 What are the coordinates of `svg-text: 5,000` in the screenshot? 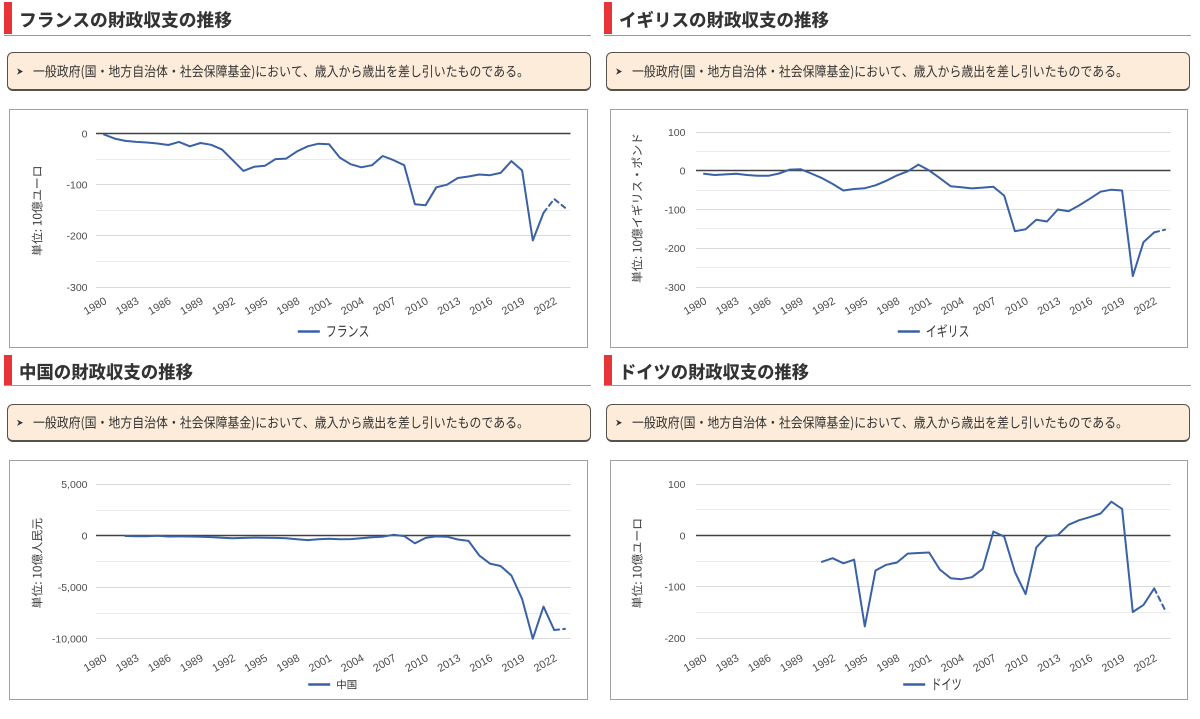 It's located at (74, 485).